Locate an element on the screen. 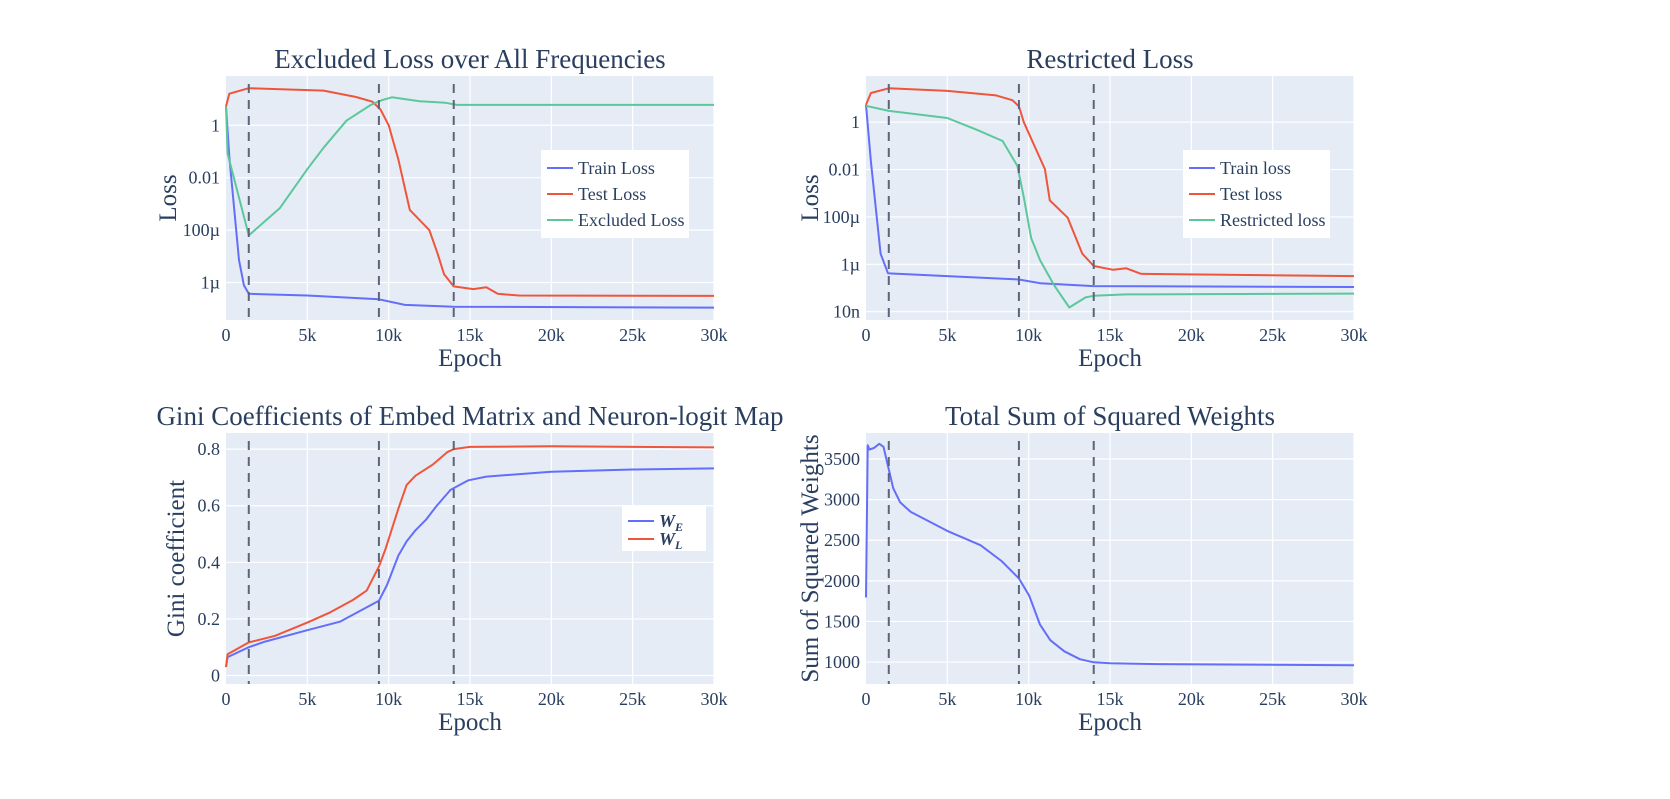  y-tick-label: 1000 is located at coordinates (842, 662).